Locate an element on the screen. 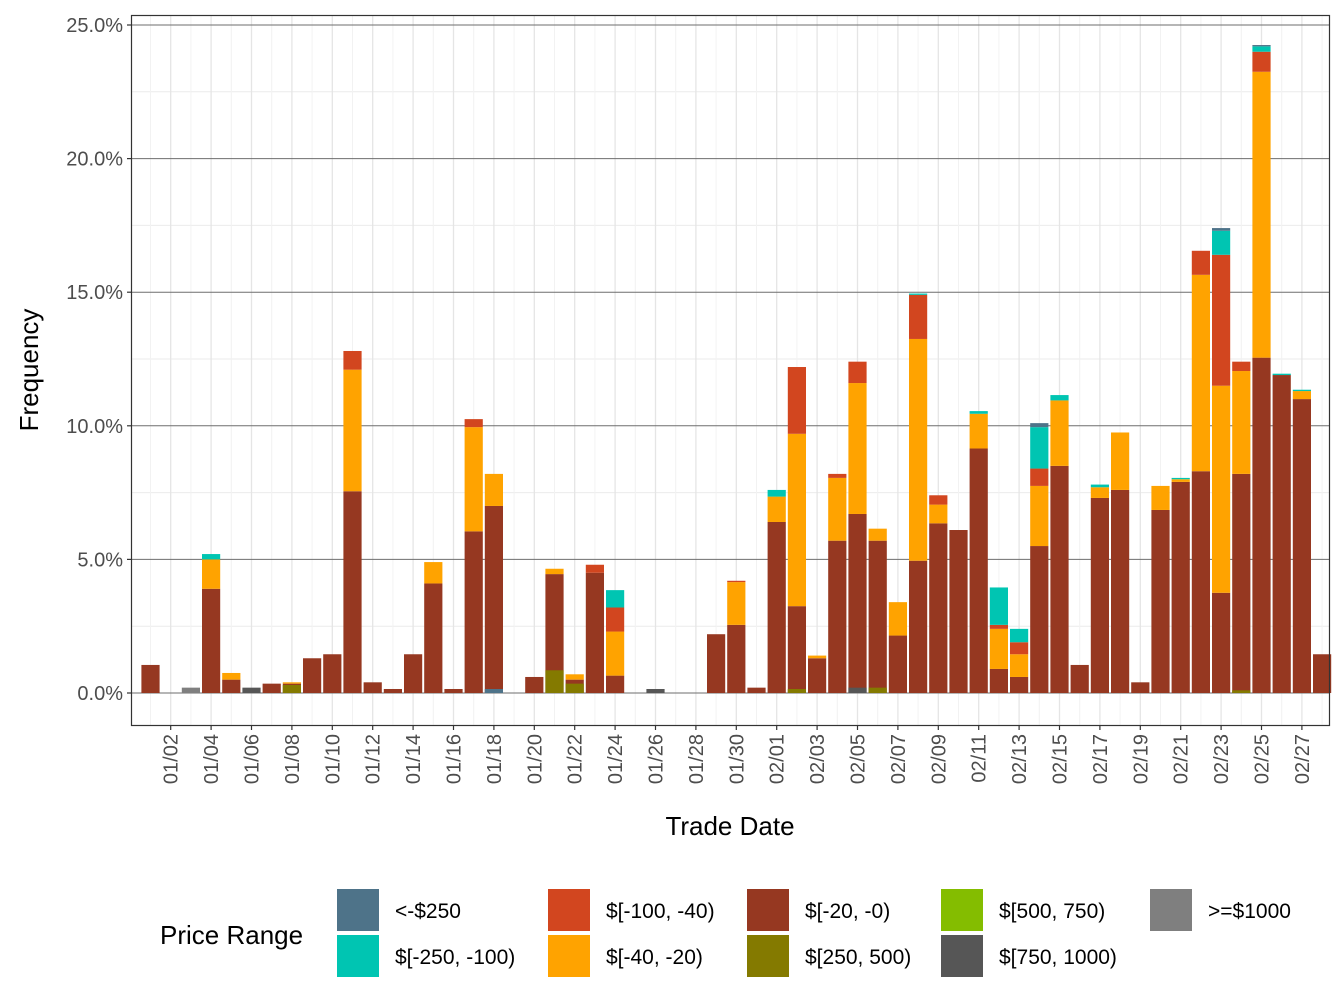 Image resolution: width=1344 pixels, height=1008 pixels. x-tick-label: 02/13 is located at coordinates (1020, 759).